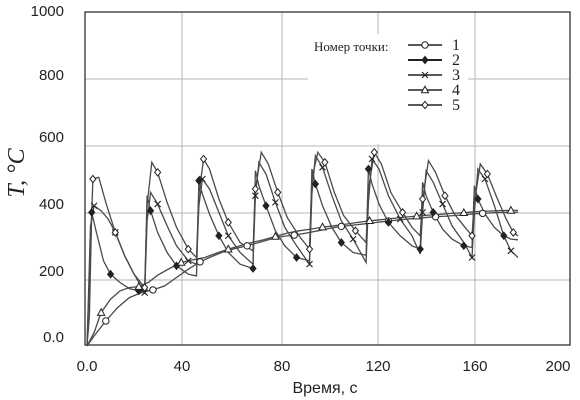 This screenshot has height=400, width=580. I want to click on x-axis-label: Время, с, so click(324, 388).